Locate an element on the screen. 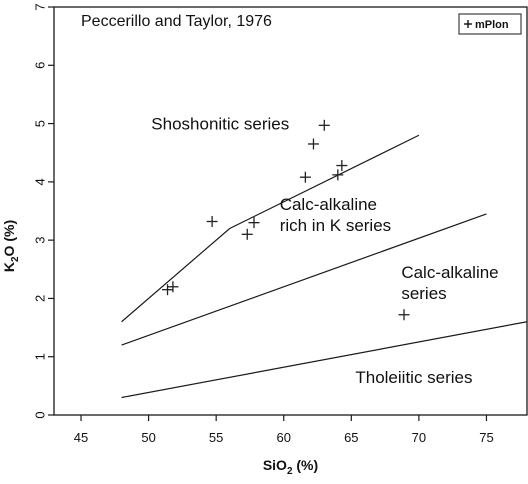  region-label-line: Shoshonitic series is located at coordinates (220, 123).